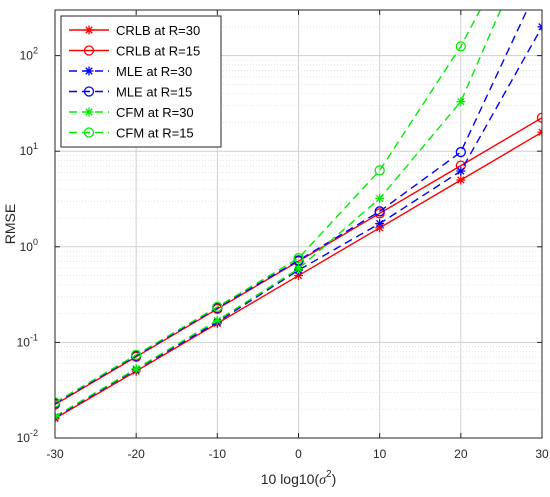  I want to click on x-axis-label-close: ), so click(334, 479).